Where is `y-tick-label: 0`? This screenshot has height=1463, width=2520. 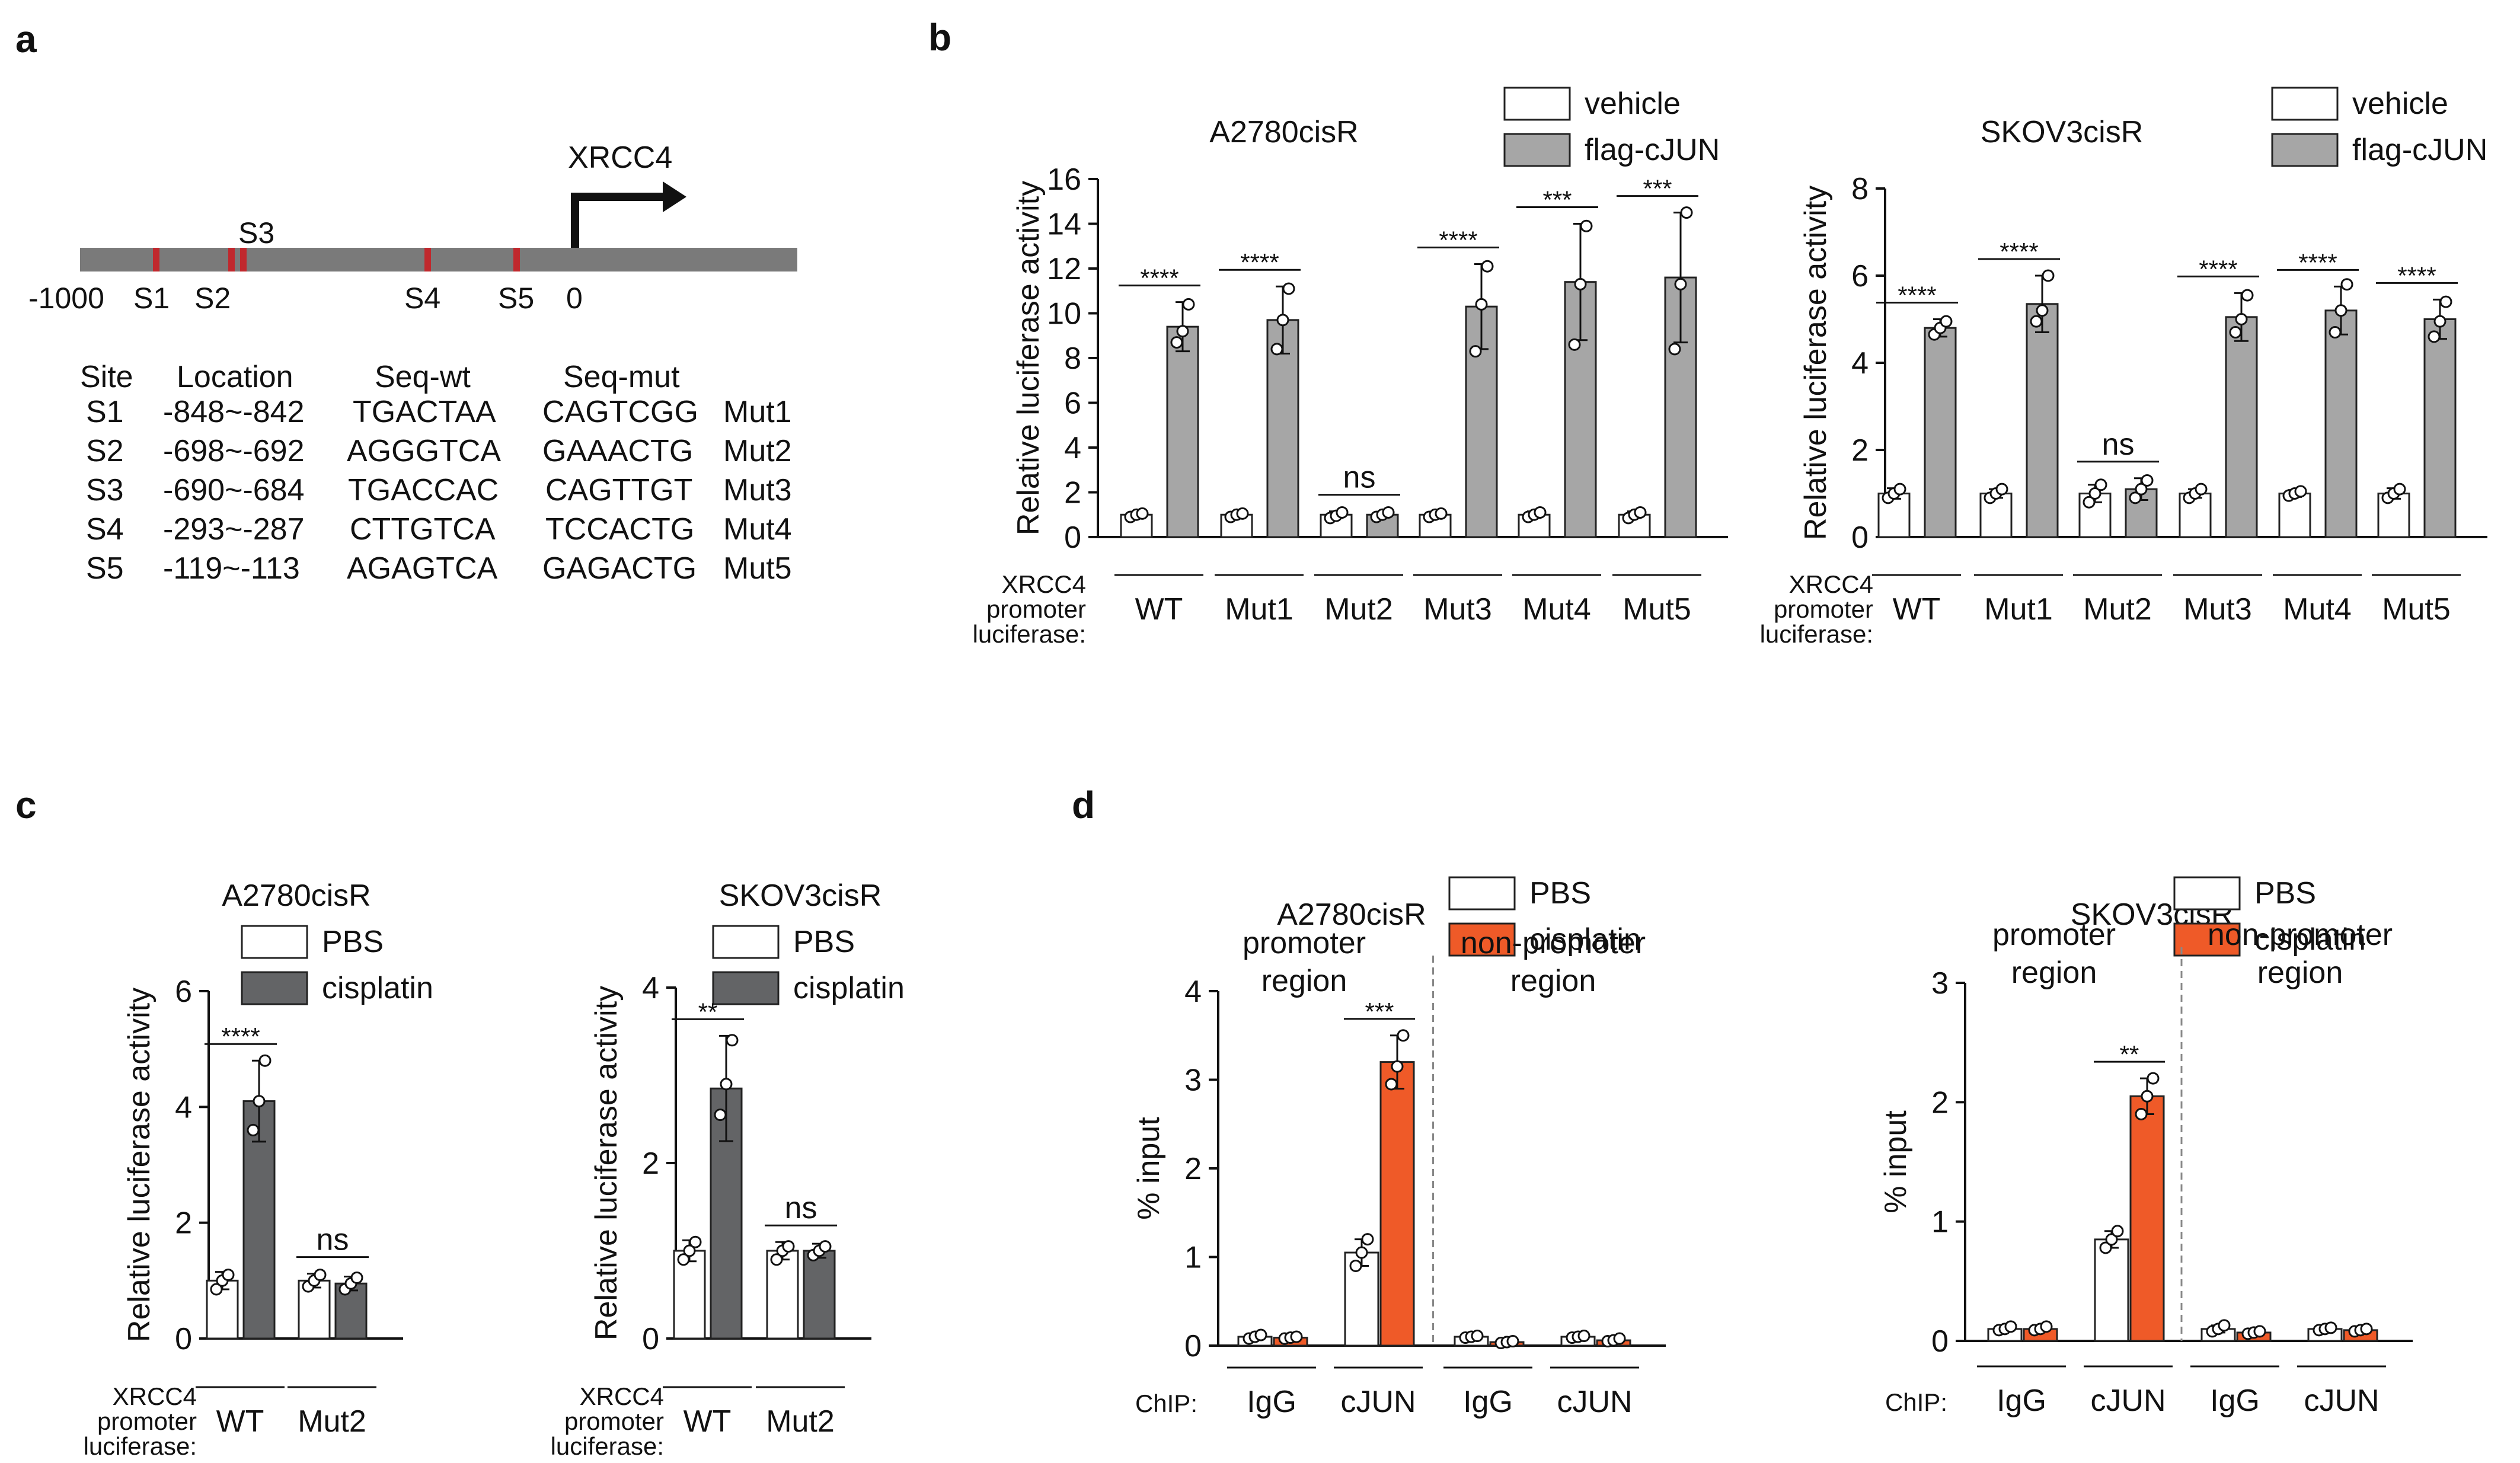 y-tick-label: 0 is located at coordinates (1940, 1341).